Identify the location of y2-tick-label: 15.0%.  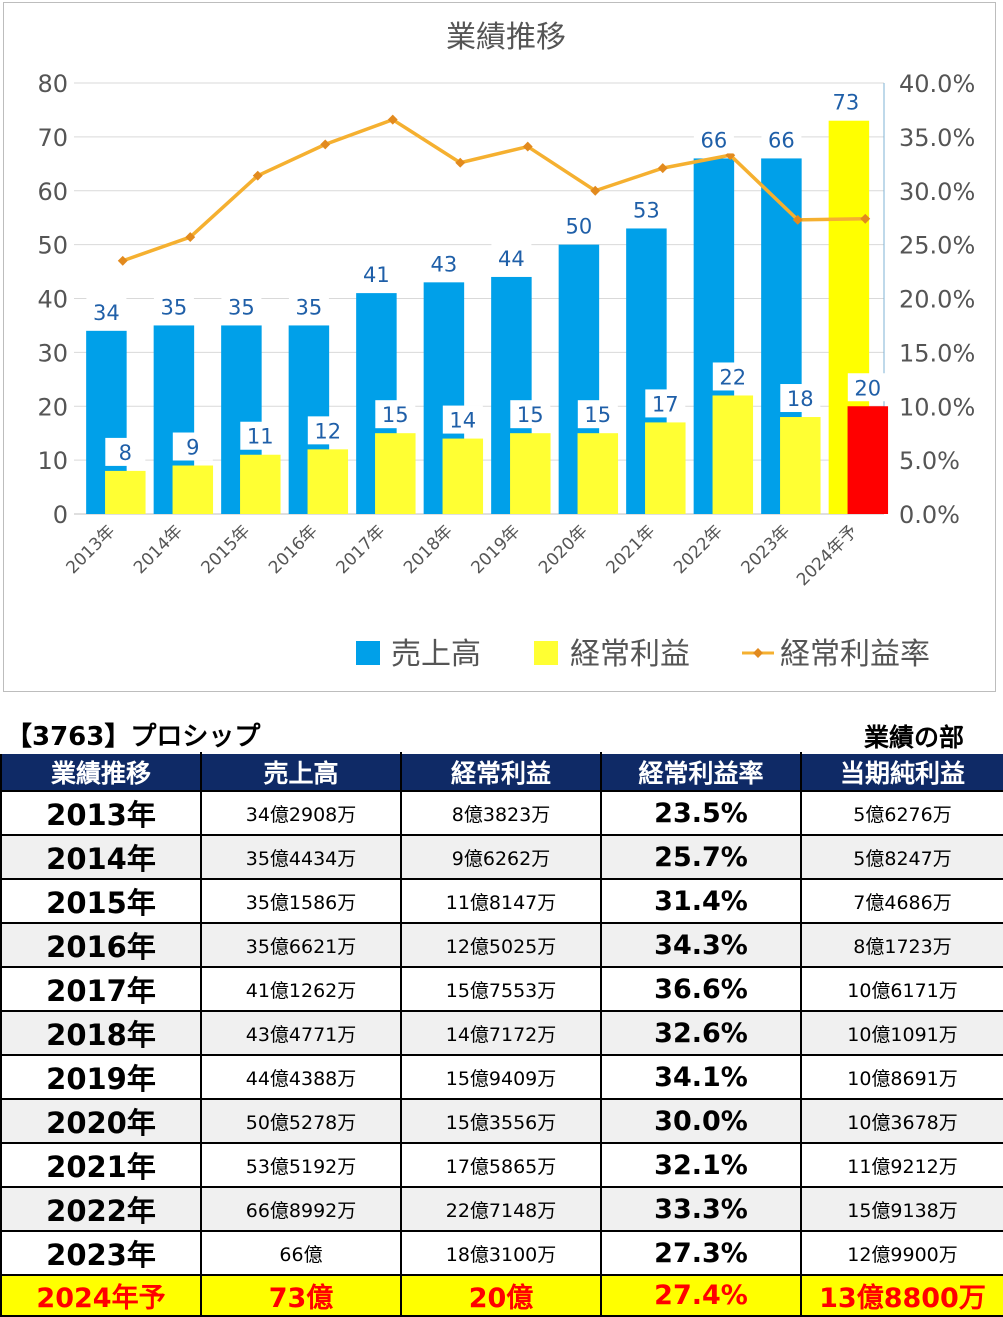
(937, 353).